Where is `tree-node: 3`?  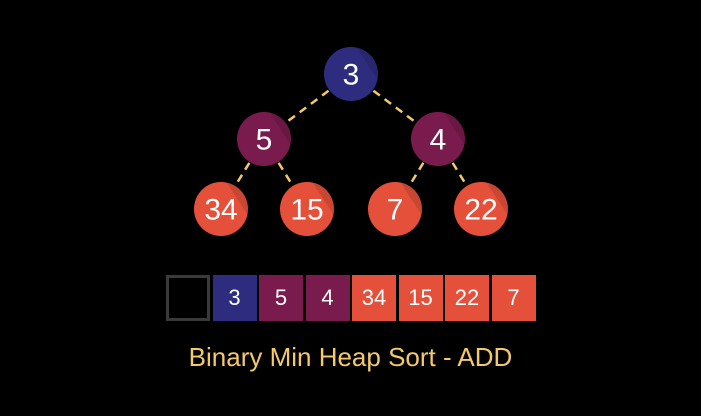 tree-node: 3 is located at coordinates (351, 74).